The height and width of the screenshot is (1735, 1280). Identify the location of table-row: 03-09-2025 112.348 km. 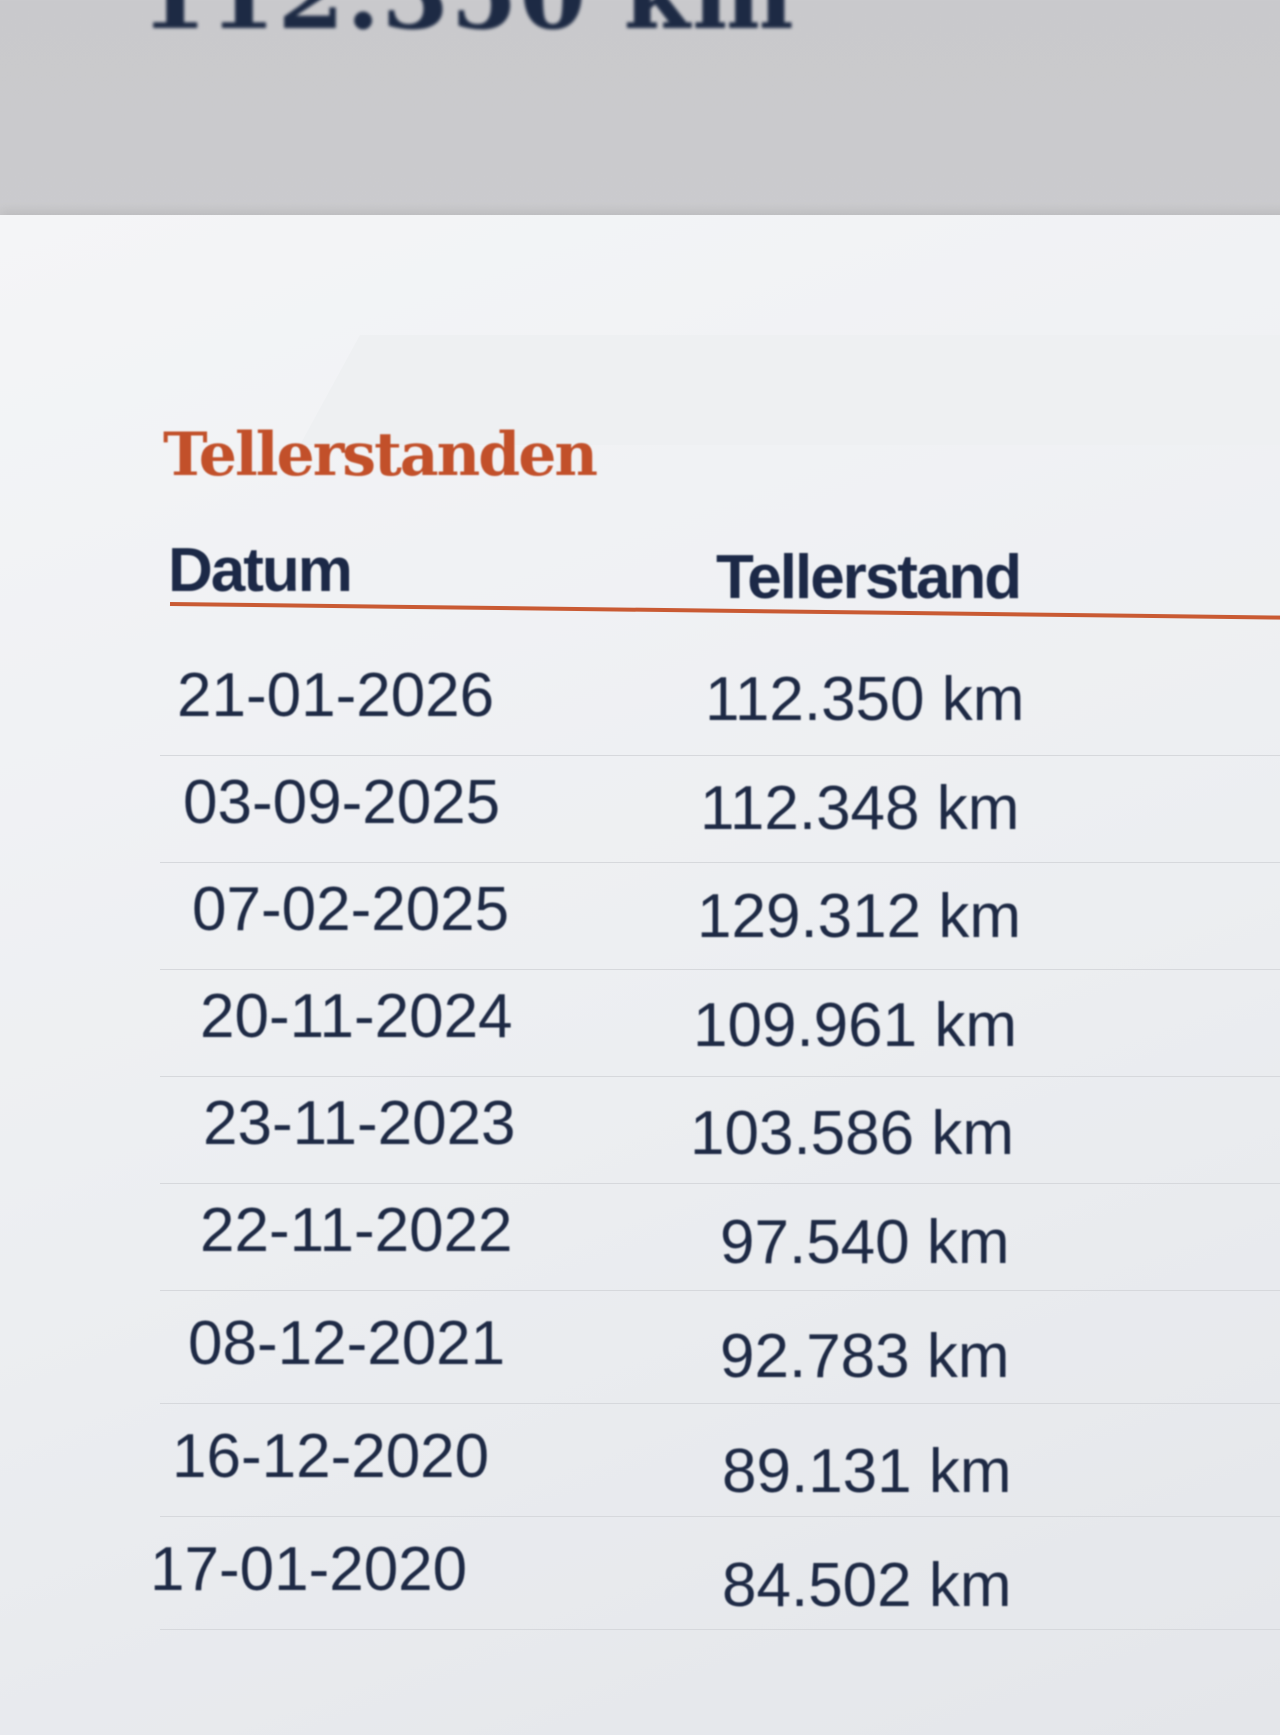
(640, 822).